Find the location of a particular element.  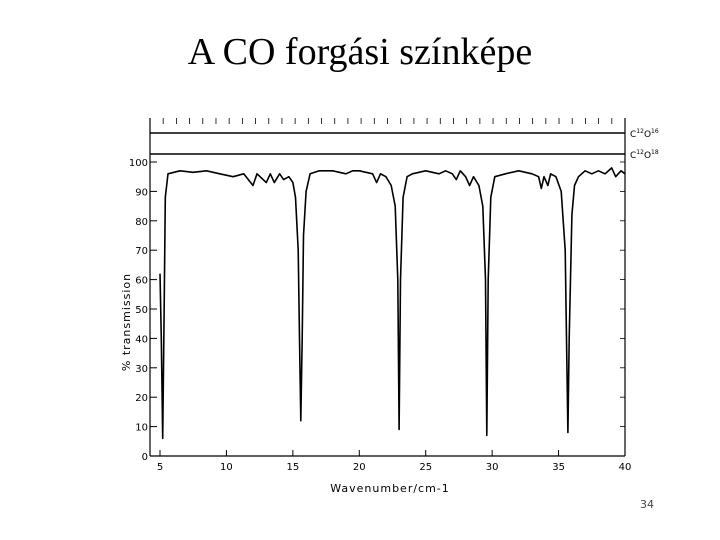

x-axis-label: Wavenumber/cm-1 is located at coordinates (390, 488).